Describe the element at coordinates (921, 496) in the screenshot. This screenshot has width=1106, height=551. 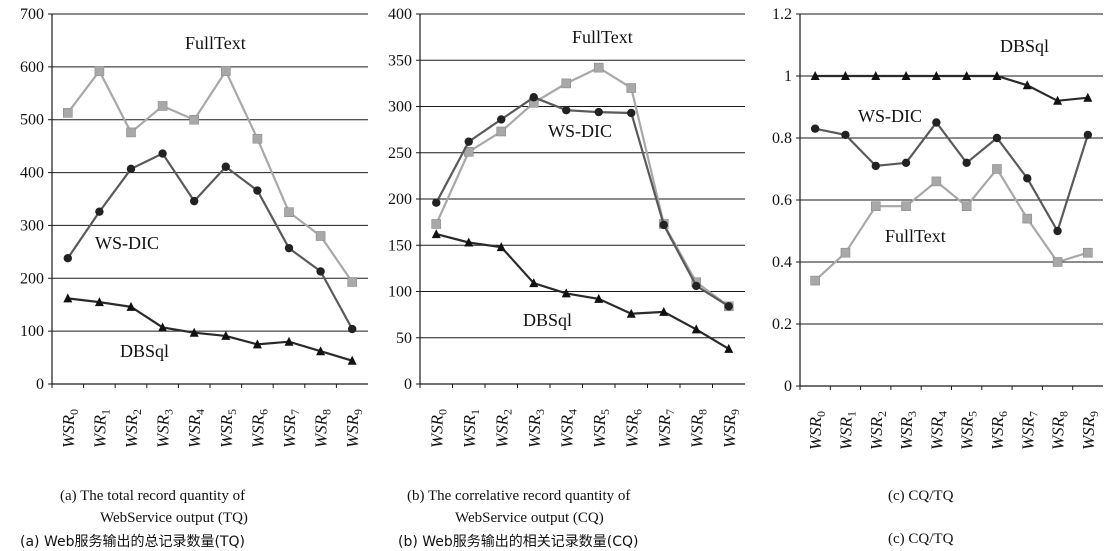
I see `caption-c-en: (c) CQ/TQ` at that location.